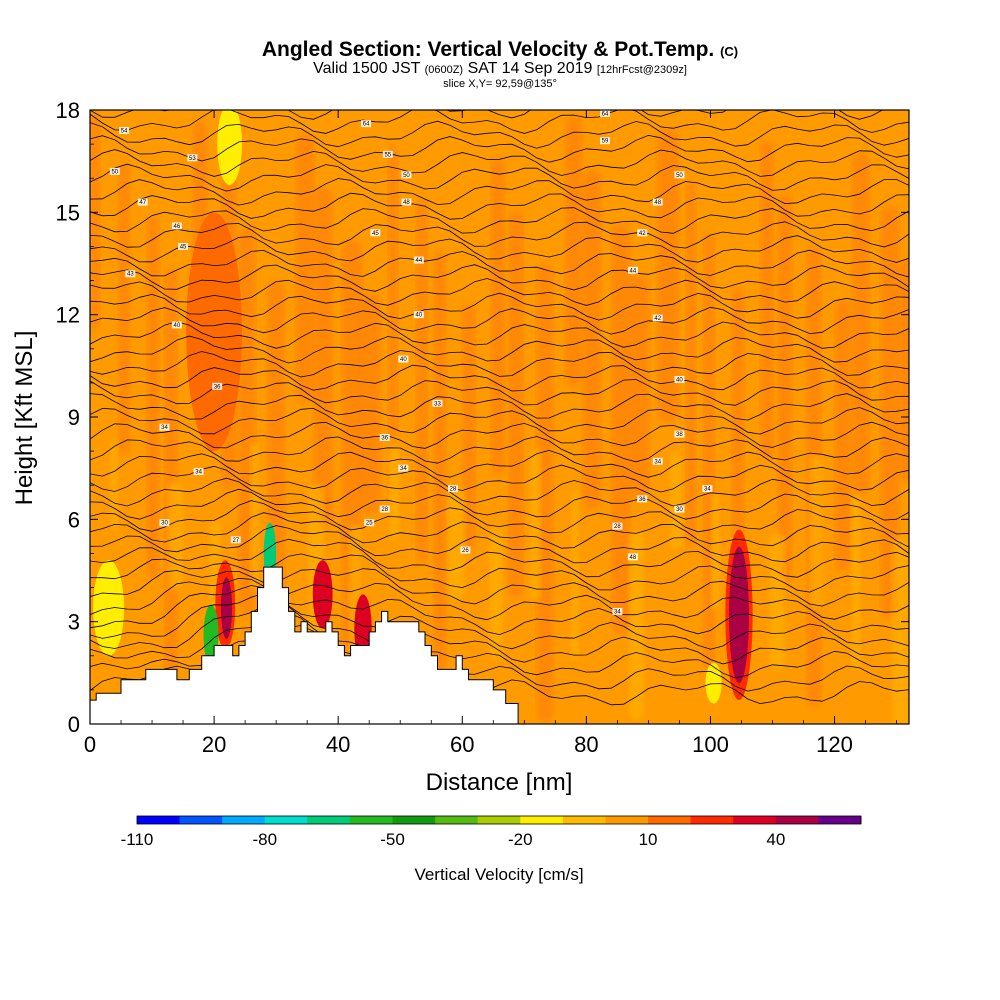 This screenshot has width=1000, height=1000. Describe the element at coordinates (338, 744) in the screenshot. I see `x-tick-label: 40` at that location.